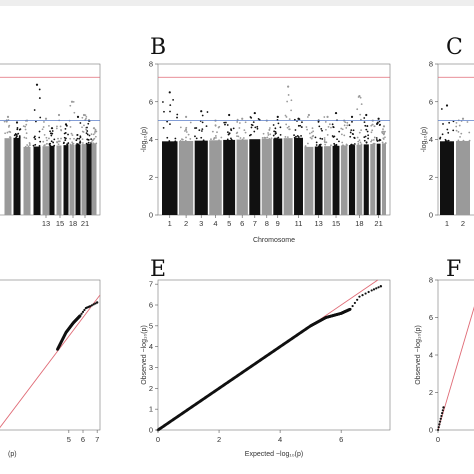 The height and width of the screenshot is (474, 474). I want to click on x-tick-label: 11, so click(299, 223).